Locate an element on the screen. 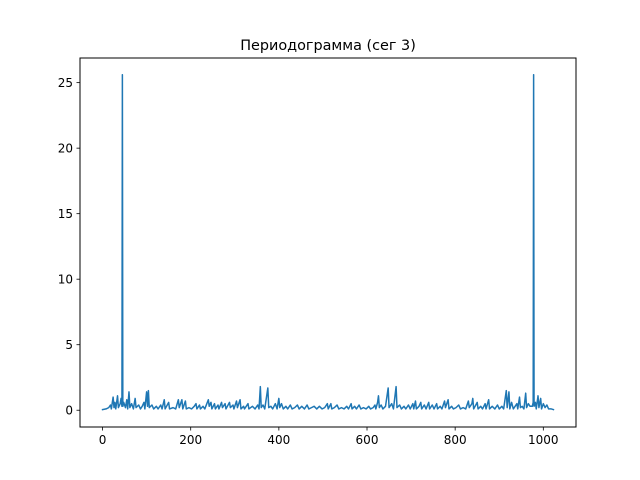 Image resolution: width=640 pixels, height=480 pixels. y-axis: 0 5 10 15 20 25 is located at coordinates (69, 247).